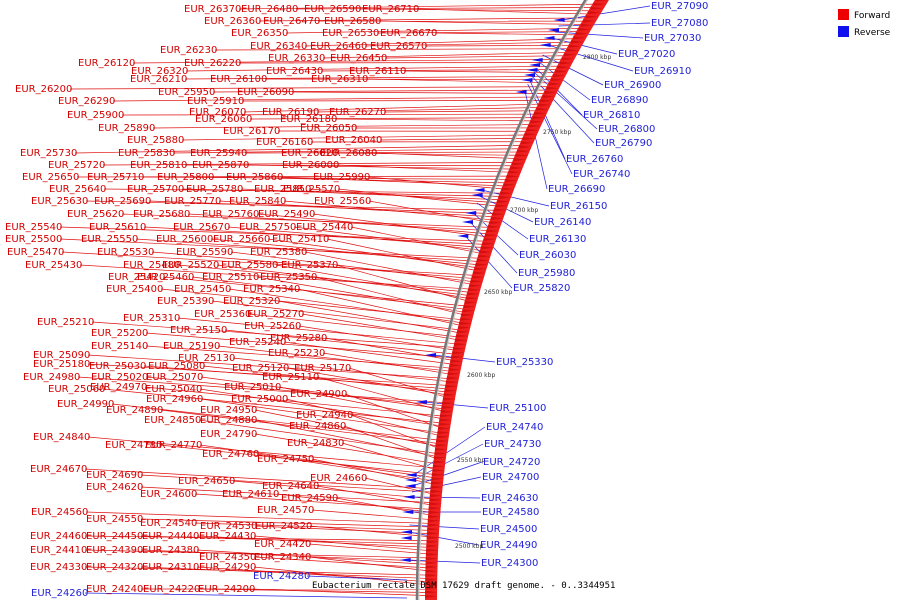 The width and height of the screenshot is (900, 600). What do you see at coordinates (59, 593) in the screenshot?
I see `reverse-gene-label: EUR_24260` at bounding box center [59, 593].